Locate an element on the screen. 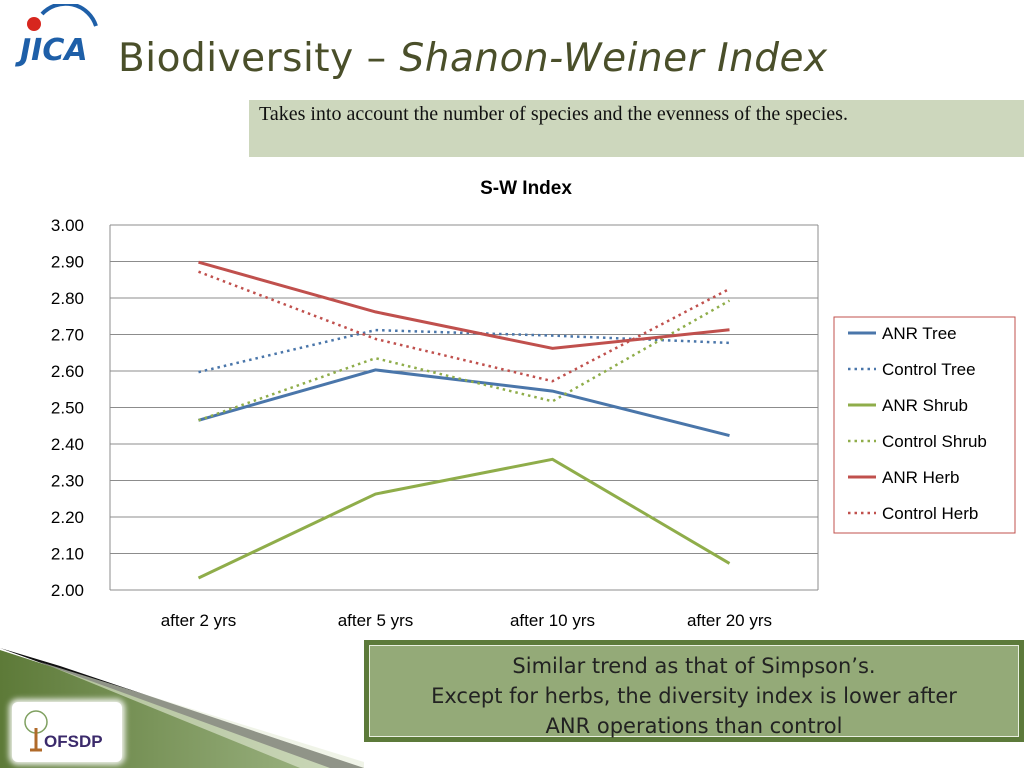 Image resolution: width=1024 pixels, height=768 pixels. tree-icon is located at coordinates (36, 731).